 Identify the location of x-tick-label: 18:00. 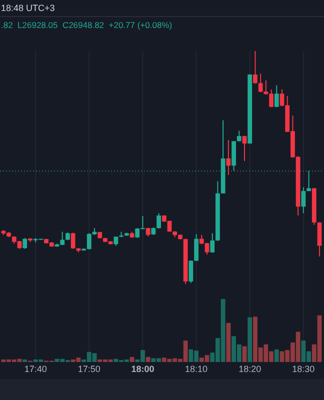
(142, 369).